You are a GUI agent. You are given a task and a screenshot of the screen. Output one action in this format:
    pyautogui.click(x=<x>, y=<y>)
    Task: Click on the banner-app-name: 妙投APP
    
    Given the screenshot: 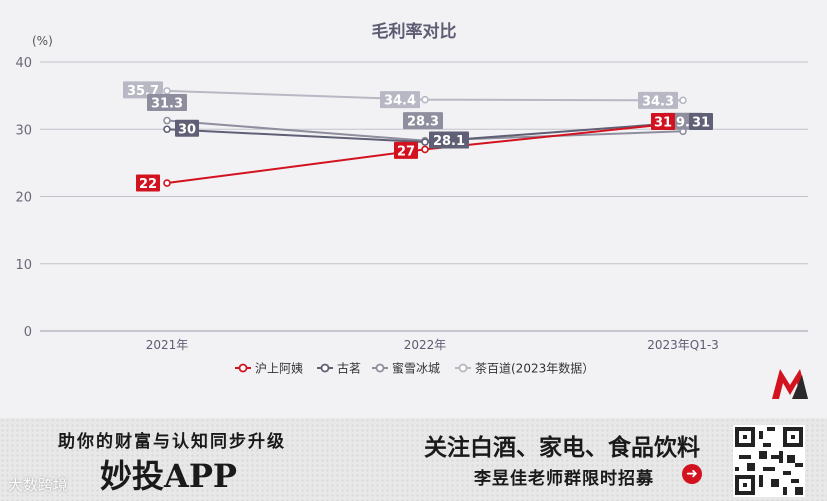 What is the action you would take?
    pyautogui.click(x=168, y=476)
    